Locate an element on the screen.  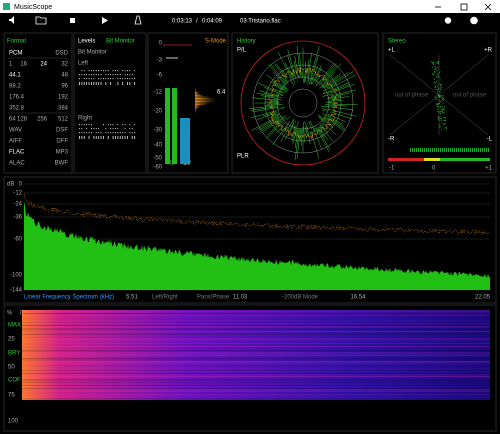
format-option: 128 is located at coordinates (22, 120).